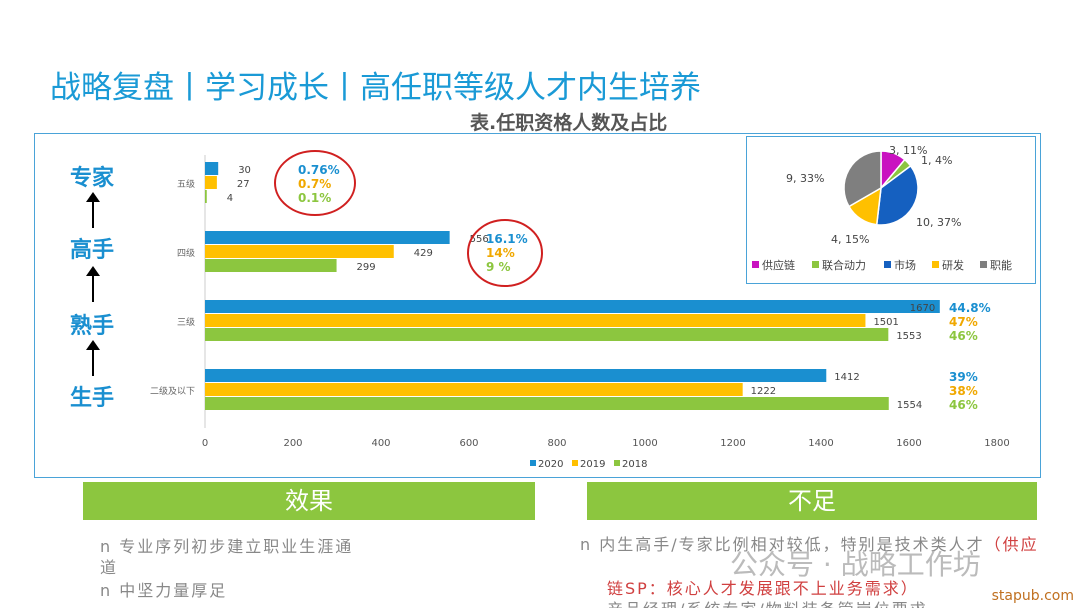 This screenshot has width=1080, height=608. Describe the element at coordinates (908, 150) in the screenshot. I see `pie-data-label: 3, 11%` at that location.